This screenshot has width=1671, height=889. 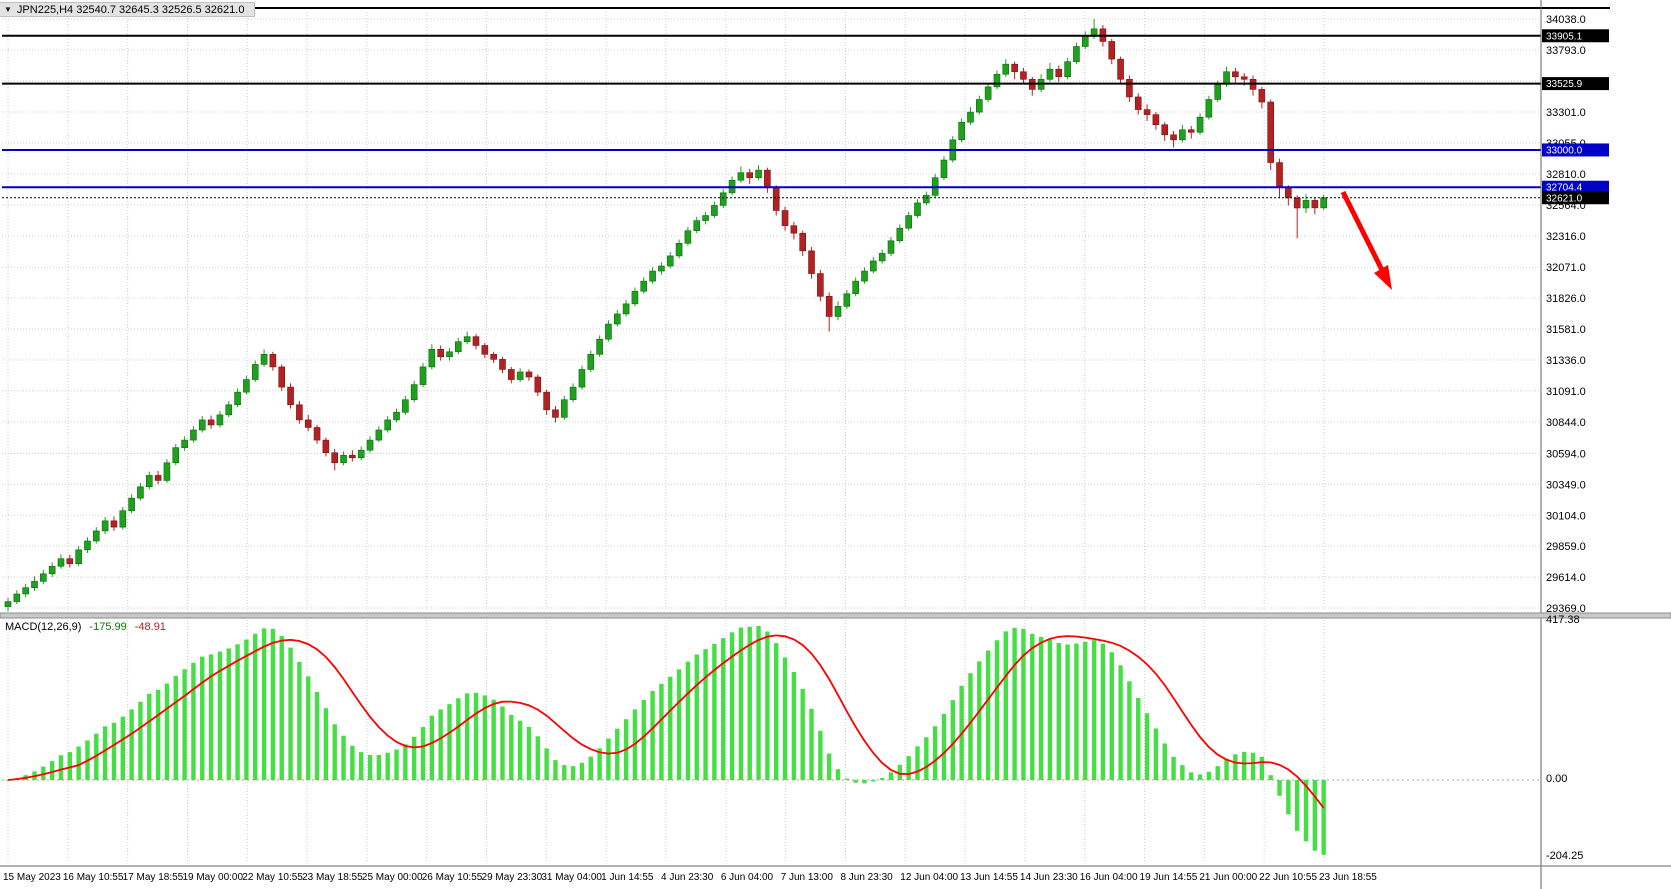 What do you see at coordinates (1566, 237) in the screenshot?
I see `price-tick-label: 32316.0` at bounding box center [1566, 237].